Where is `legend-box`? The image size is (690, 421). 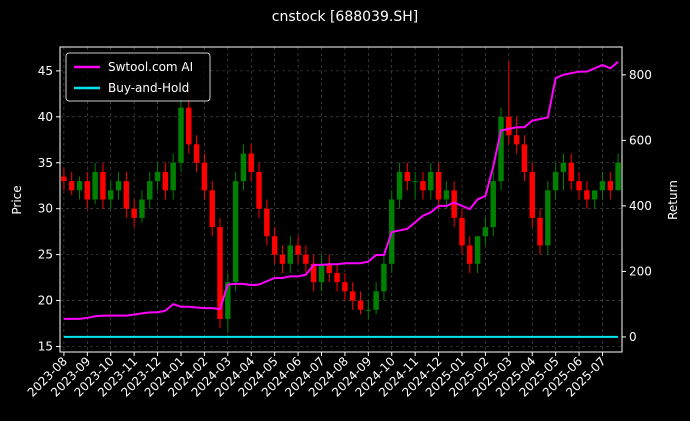
legend-box is located at coordinates (138, 77).